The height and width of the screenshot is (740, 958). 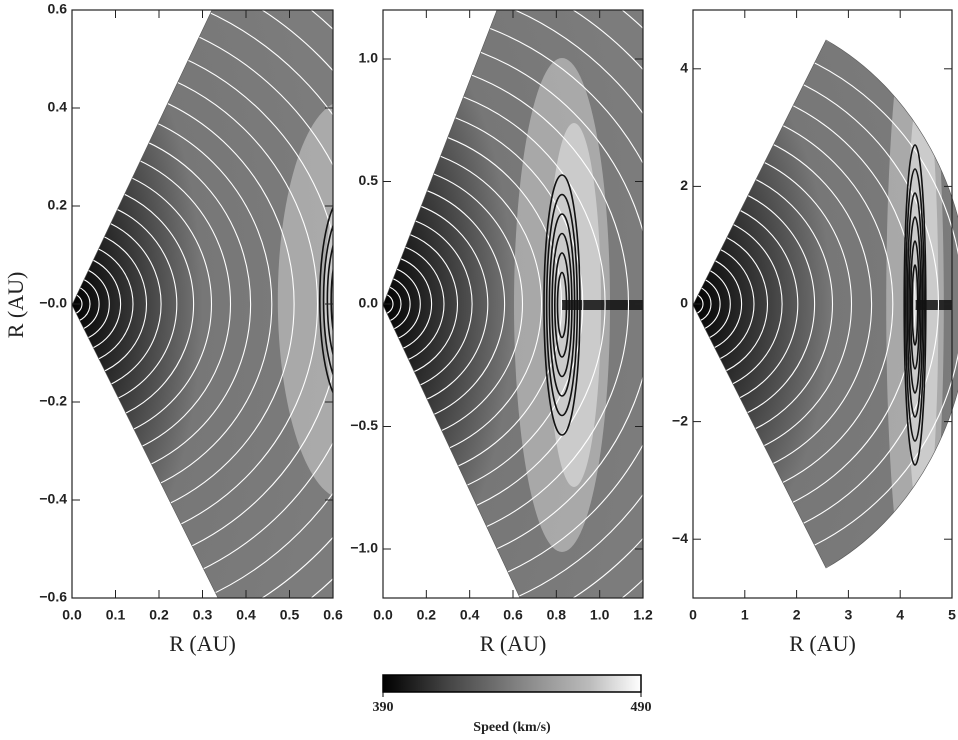 I want to click on x-tick-label: 2, so click(x=797, y=615).